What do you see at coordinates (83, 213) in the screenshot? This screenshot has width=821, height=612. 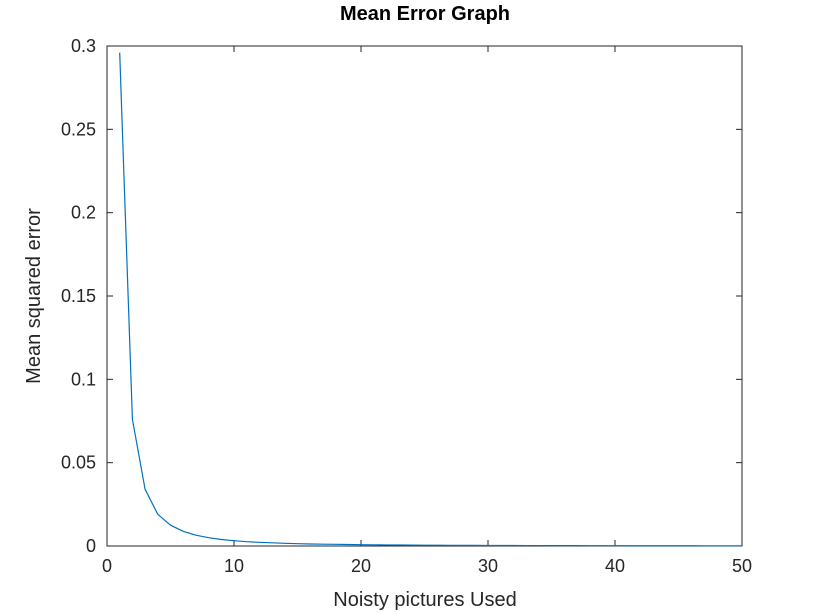 I see `y-tick-label: 0.2` at bounding box center [83, 213].